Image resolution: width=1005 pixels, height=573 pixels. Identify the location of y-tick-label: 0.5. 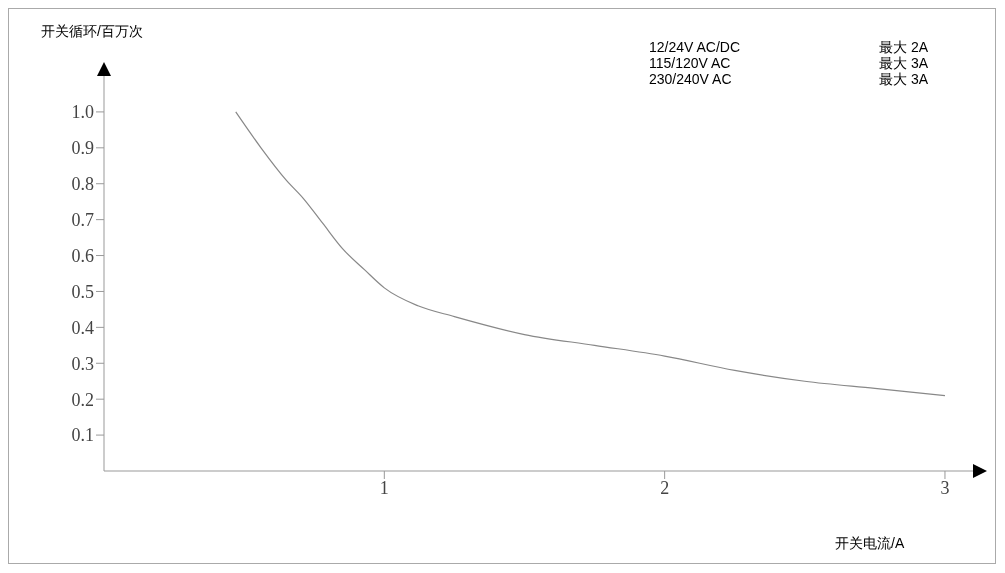
(82, 291).